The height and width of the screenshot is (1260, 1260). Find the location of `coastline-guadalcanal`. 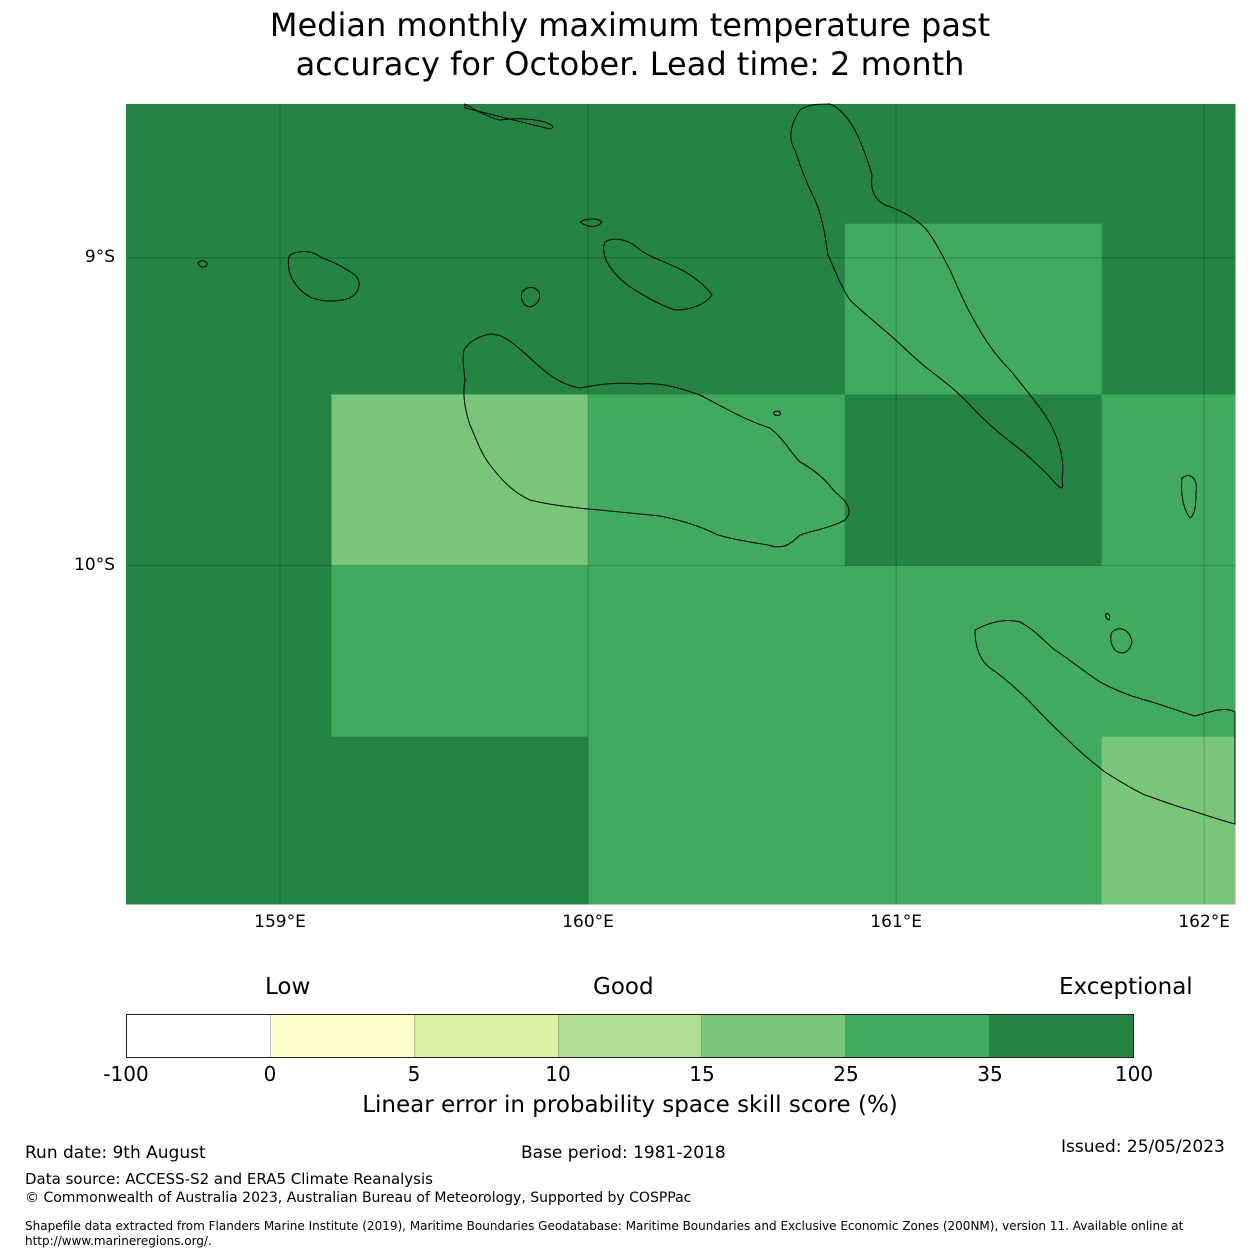

coastline-guadalcanal is located at coordinates (656, 440).